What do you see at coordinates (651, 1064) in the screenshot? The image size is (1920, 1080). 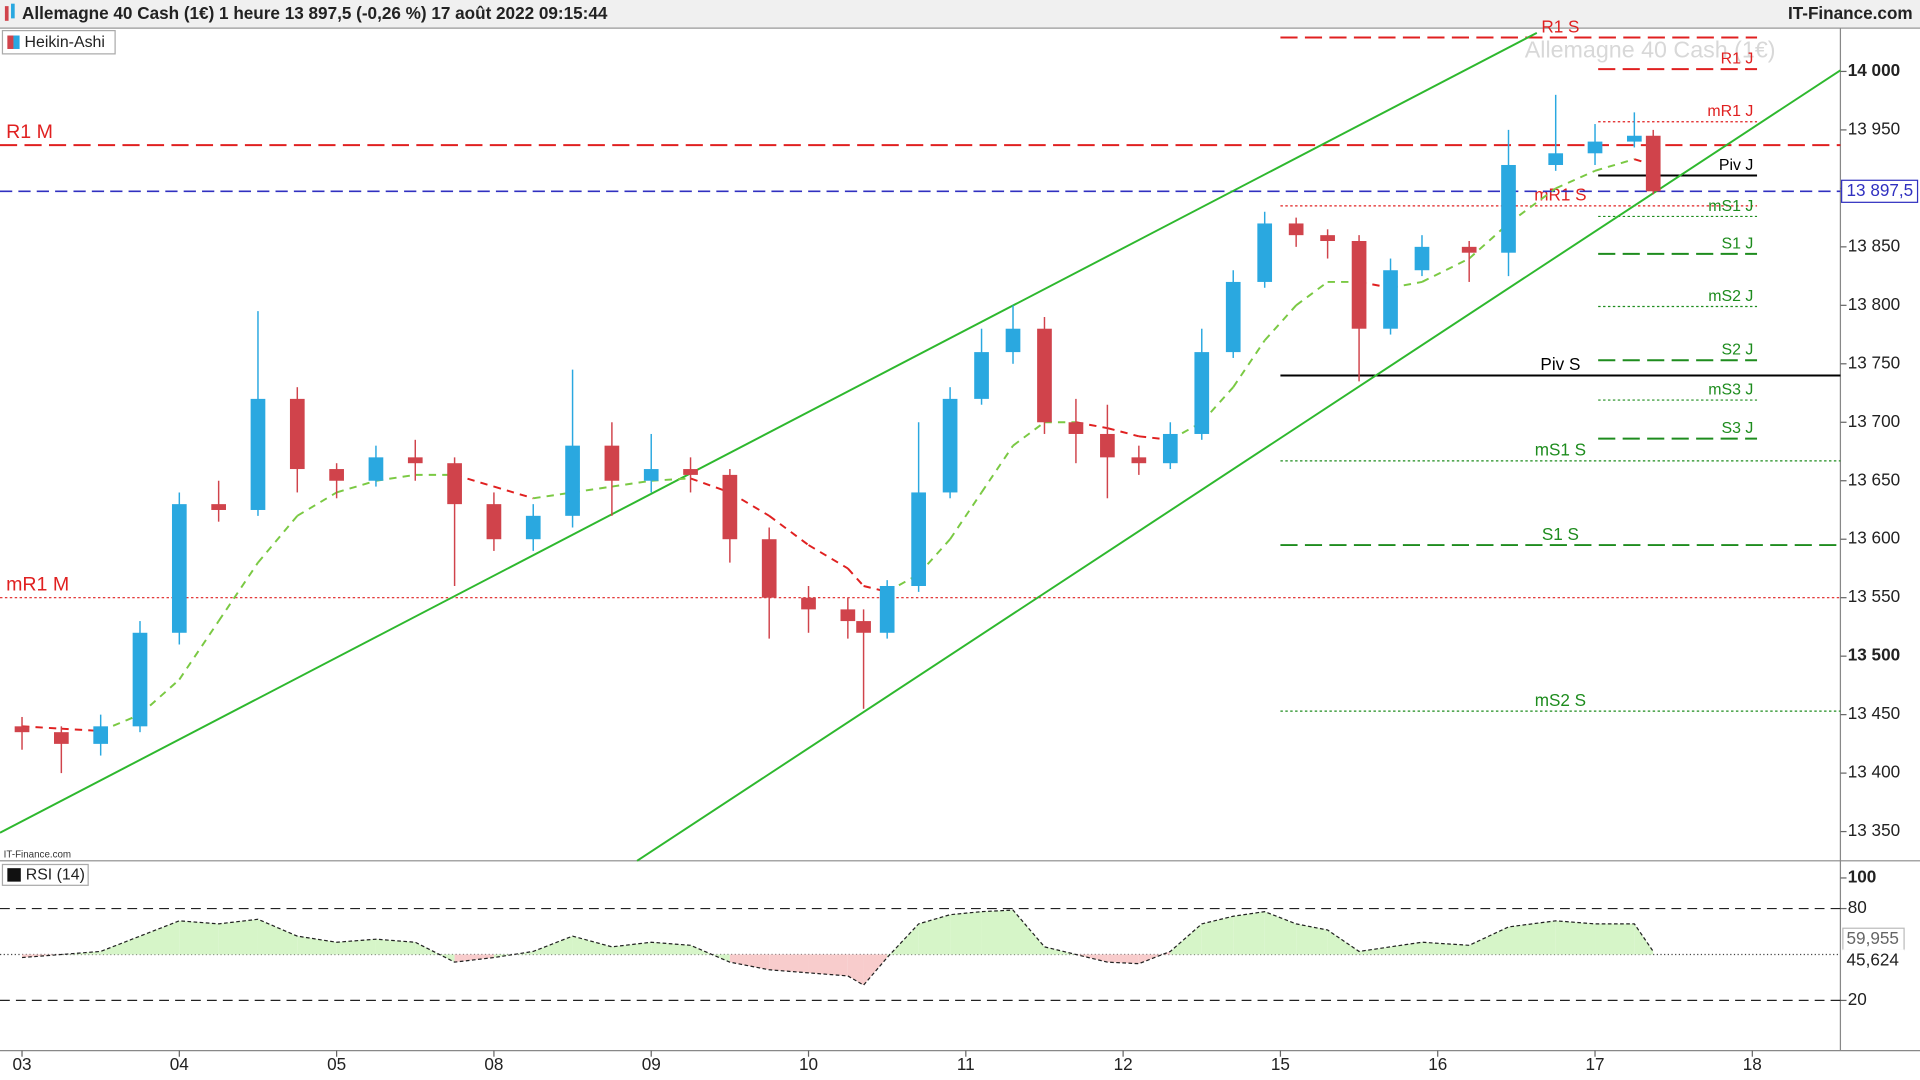 I see `x-tick-label: 09` at bounding box center [651, 1064].